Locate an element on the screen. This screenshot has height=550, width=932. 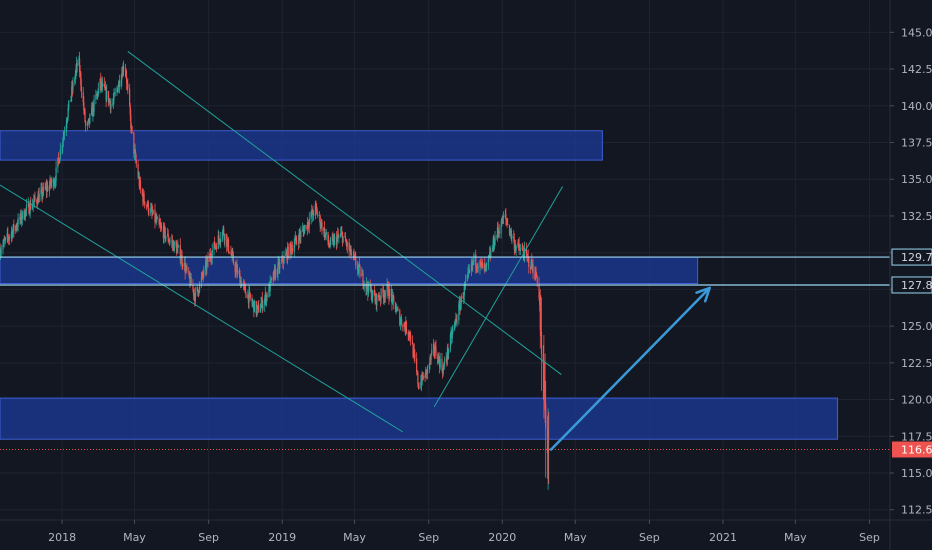
time-tick-label: 2019 is located at coordinates (282, 537).